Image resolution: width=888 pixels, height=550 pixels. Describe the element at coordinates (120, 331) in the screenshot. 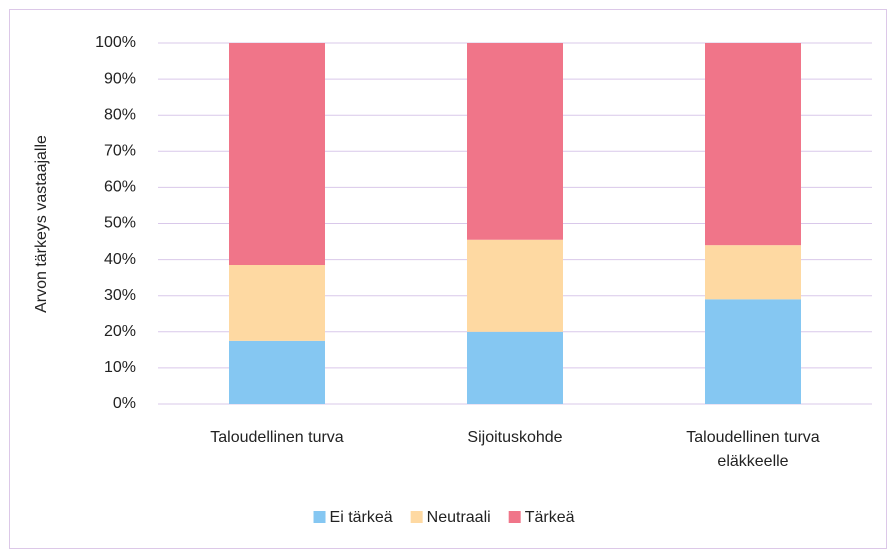

I see `y-tick-label: 20%` at that location.